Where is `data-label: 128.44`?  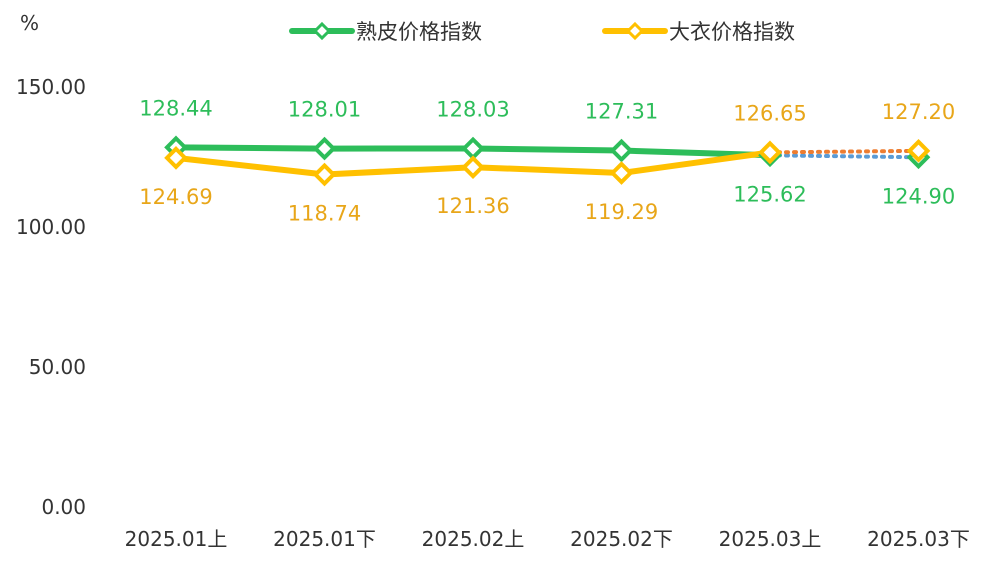
data-label: 128.44 is located at coordinates (175, 108).